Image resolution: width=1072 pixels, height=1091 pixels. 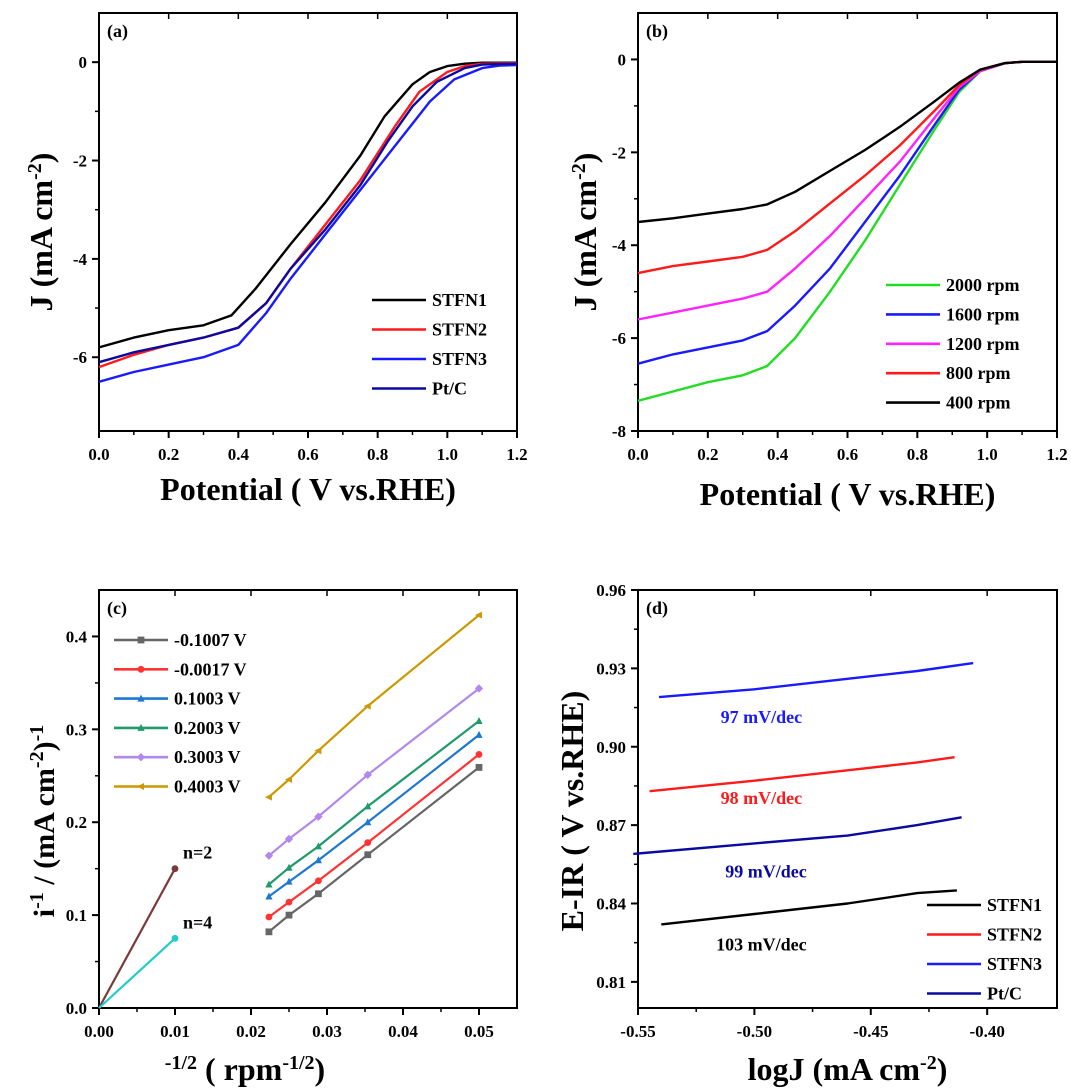 What do you see at coordinates (611, 668) in the screenshot?
I see `y-tick-label: 0.93` at bounding box center [611, 668].